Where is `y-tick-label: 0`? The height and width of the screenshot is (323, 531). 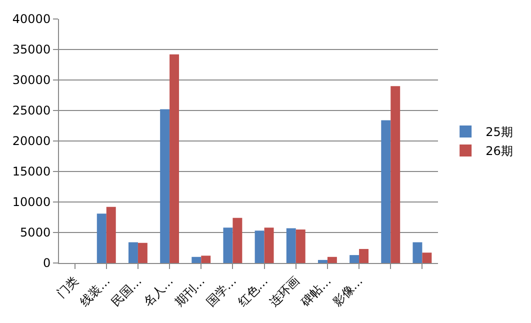
y-tick-label: 0 is located at coordinates (46, 263).